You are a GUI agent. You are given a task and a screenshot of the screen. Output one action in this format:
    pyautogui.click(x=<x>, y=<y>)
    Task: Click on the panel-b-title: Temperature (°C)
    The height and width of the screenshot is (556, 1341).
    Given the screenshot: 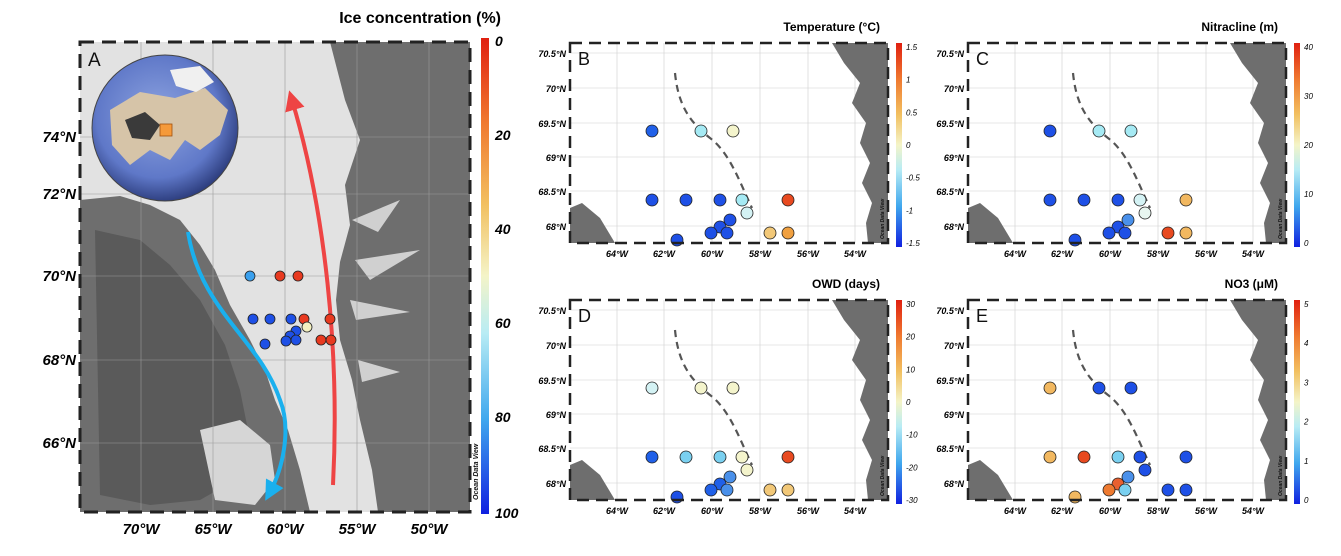 What is the action you would take?
    pyautogui.click(x=831, y=27)
    